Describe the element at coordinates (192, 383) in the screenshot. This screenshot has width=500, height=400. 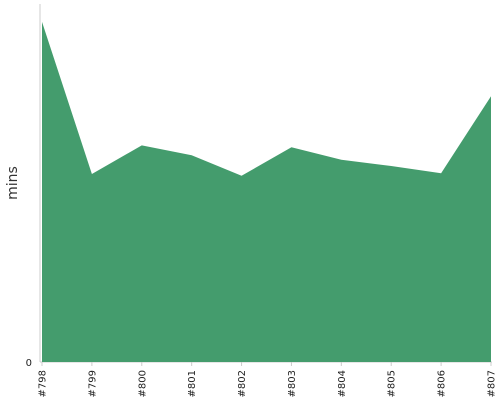
I see `x-tick-label: #801` at that location.